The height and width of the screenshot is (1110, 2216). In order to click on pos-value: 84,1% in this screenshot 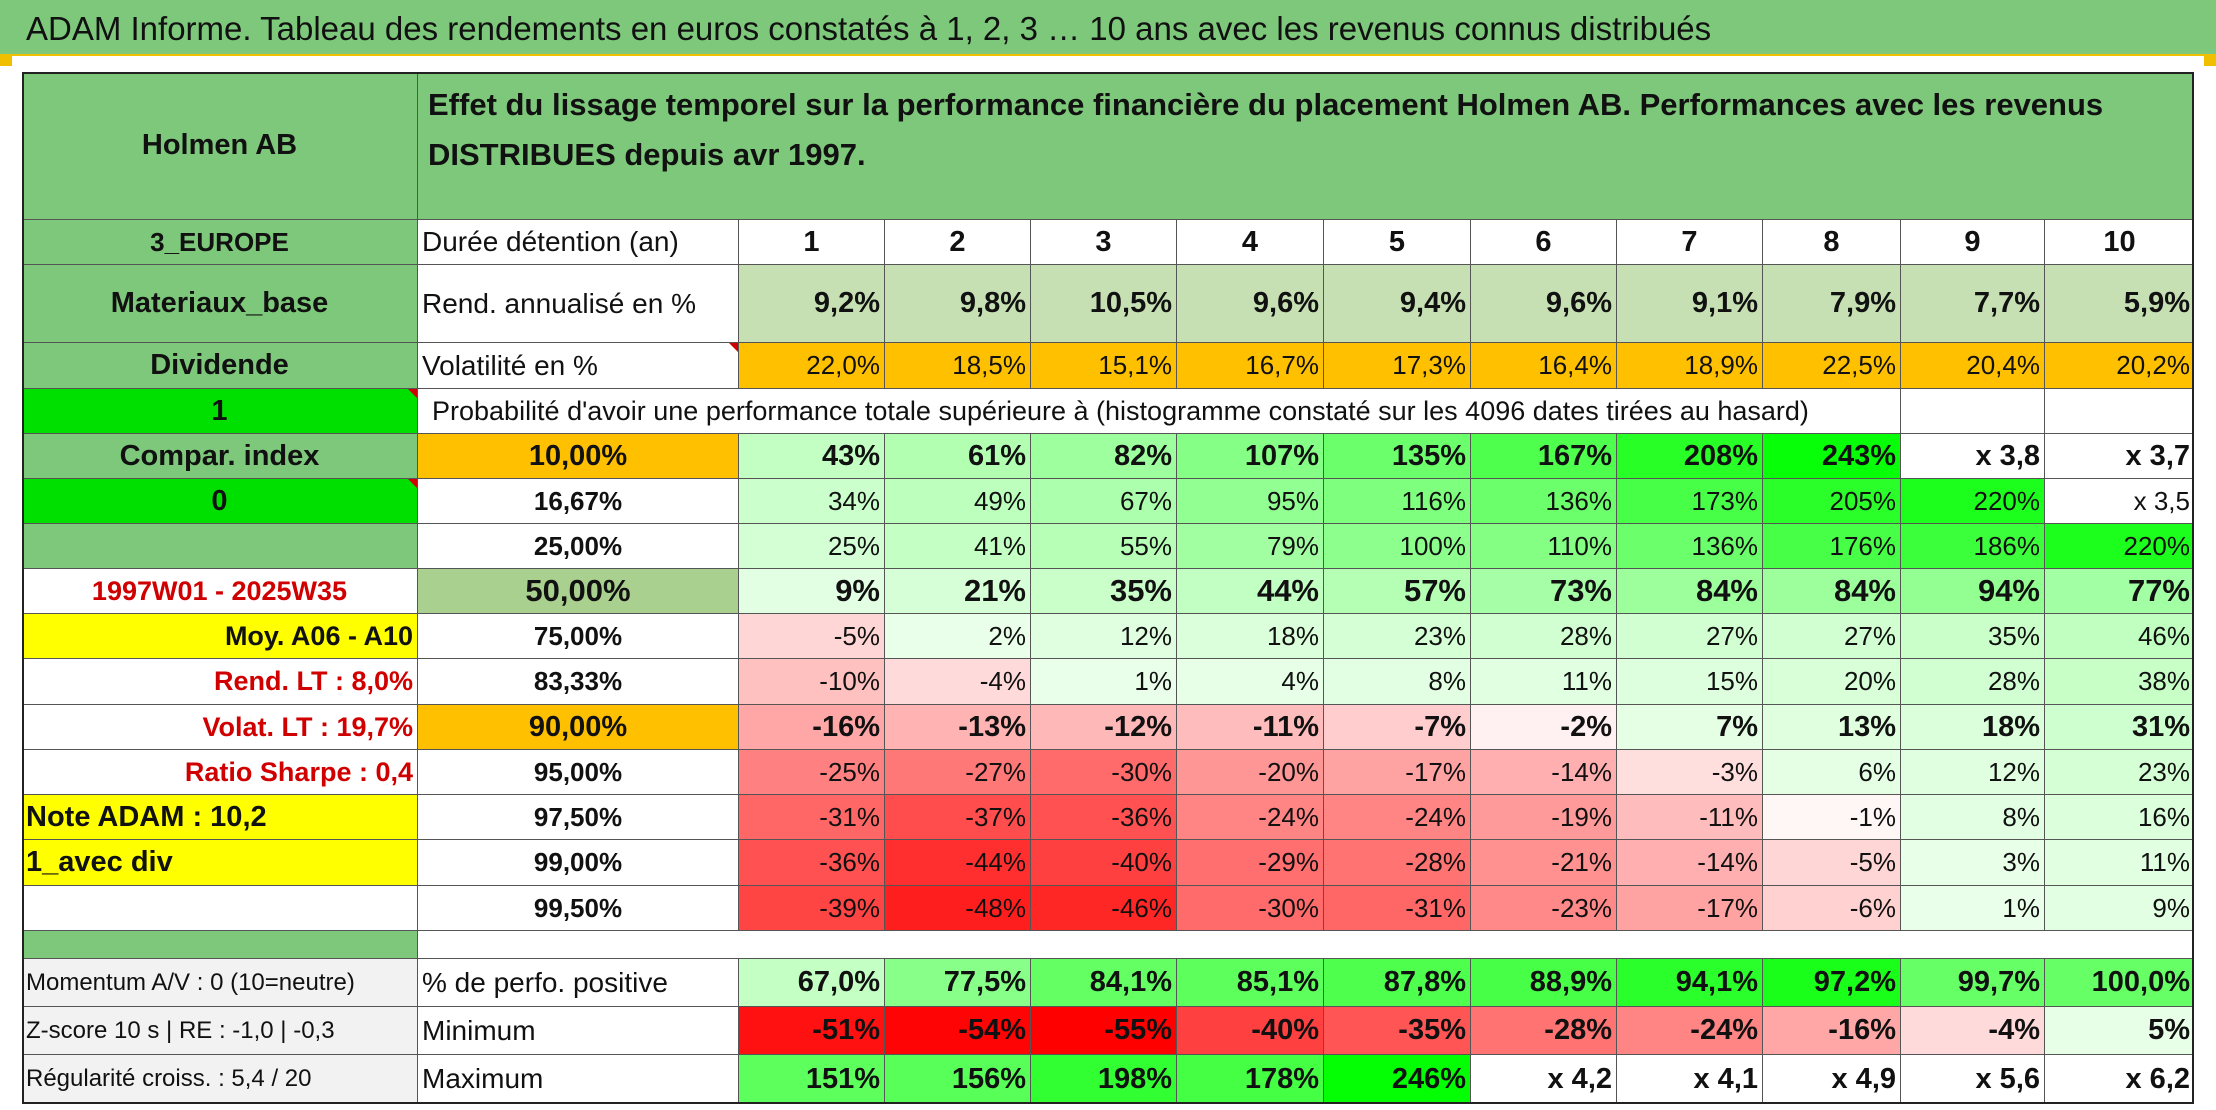, I will do `click(1104, 983)`.